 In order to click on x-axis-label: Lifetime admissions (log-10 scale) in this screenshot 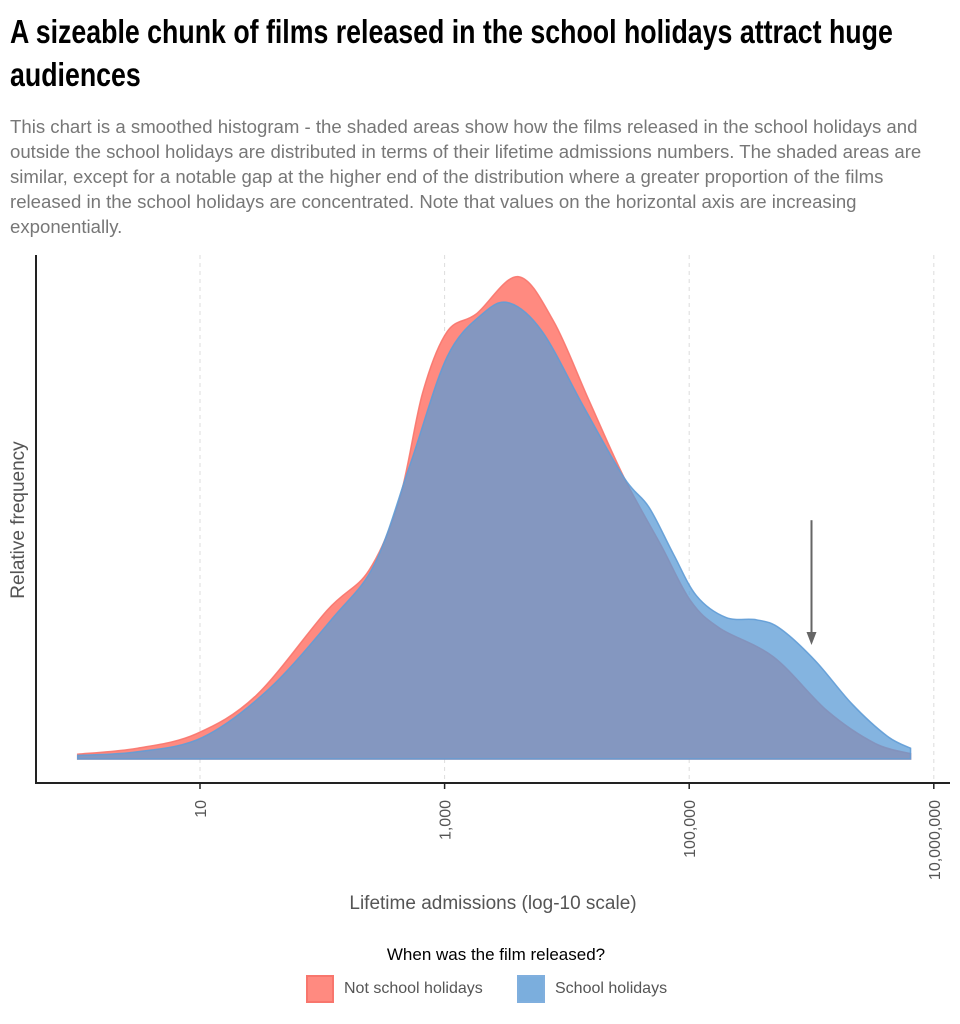, I will do `click(493, 903)`.